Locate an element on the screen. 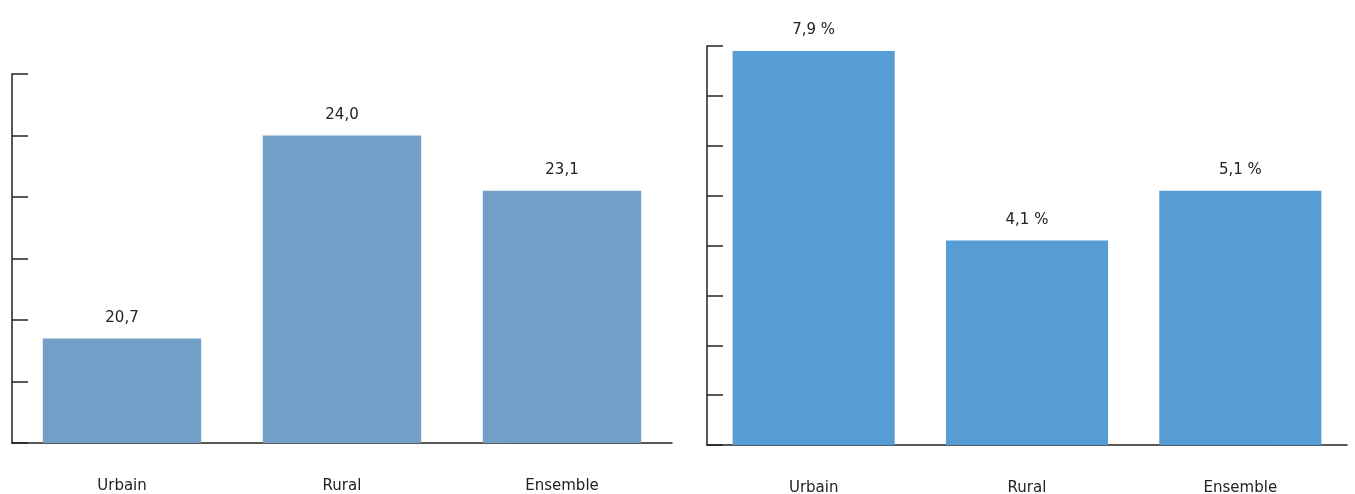 The height and width of the screenshot is (494, 1355). data-label: 4,1 % is located at coordinates (1027, 219).